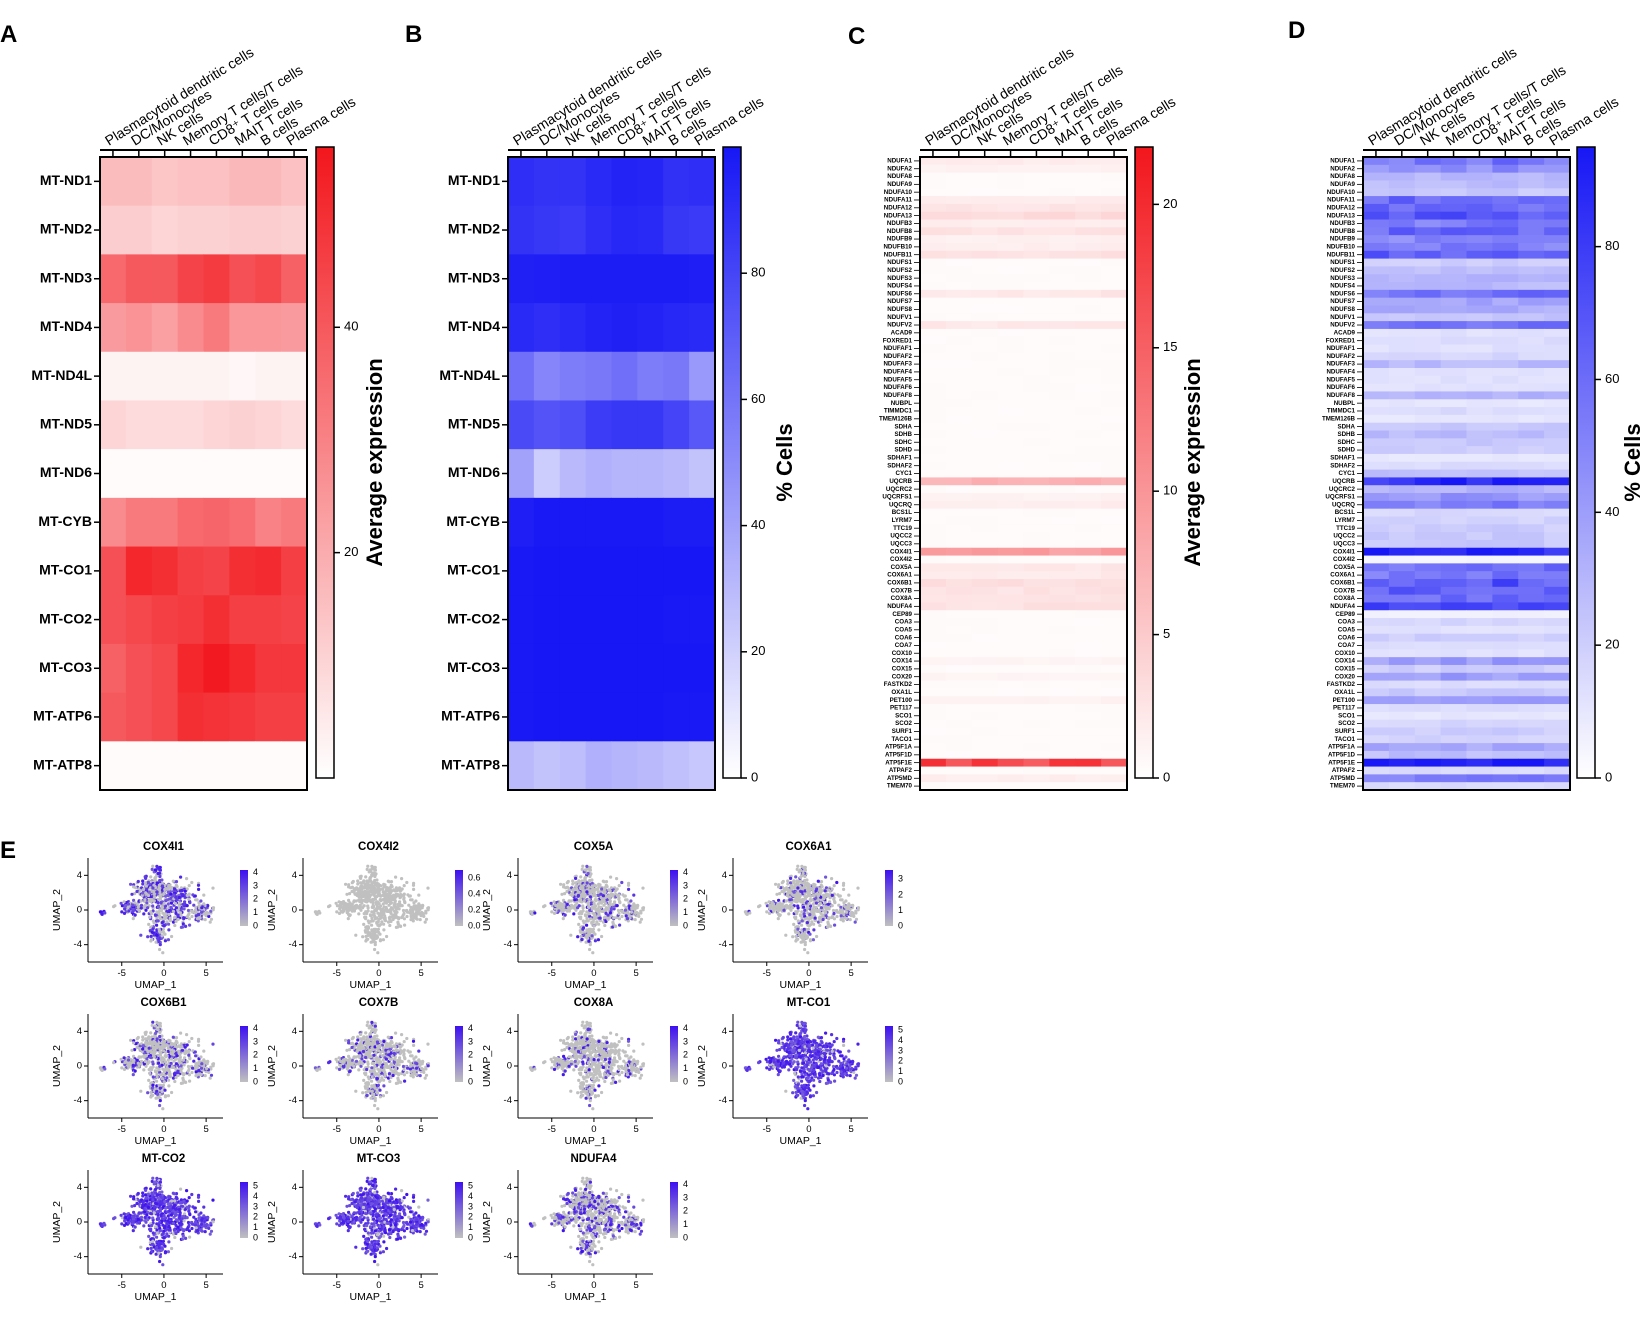  I want to click on heatmap-b-row-label: MT-ND4, so click(474, 326).